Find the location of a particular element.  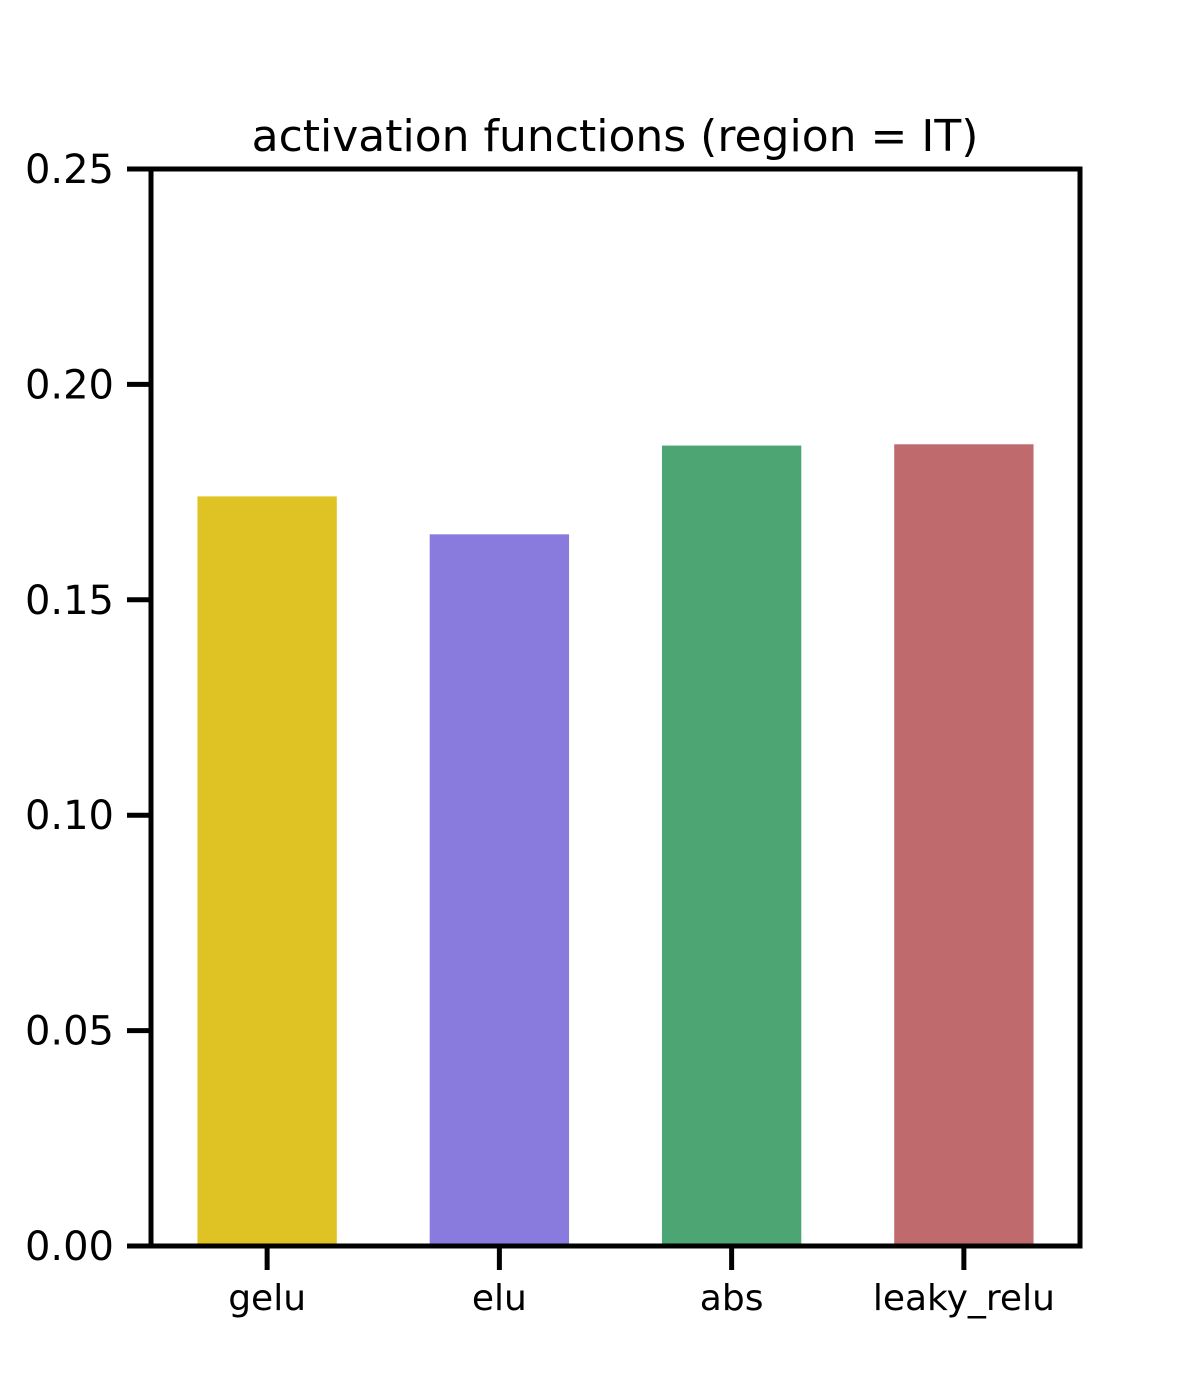

bar-abs is located at coordinates (731, 845).